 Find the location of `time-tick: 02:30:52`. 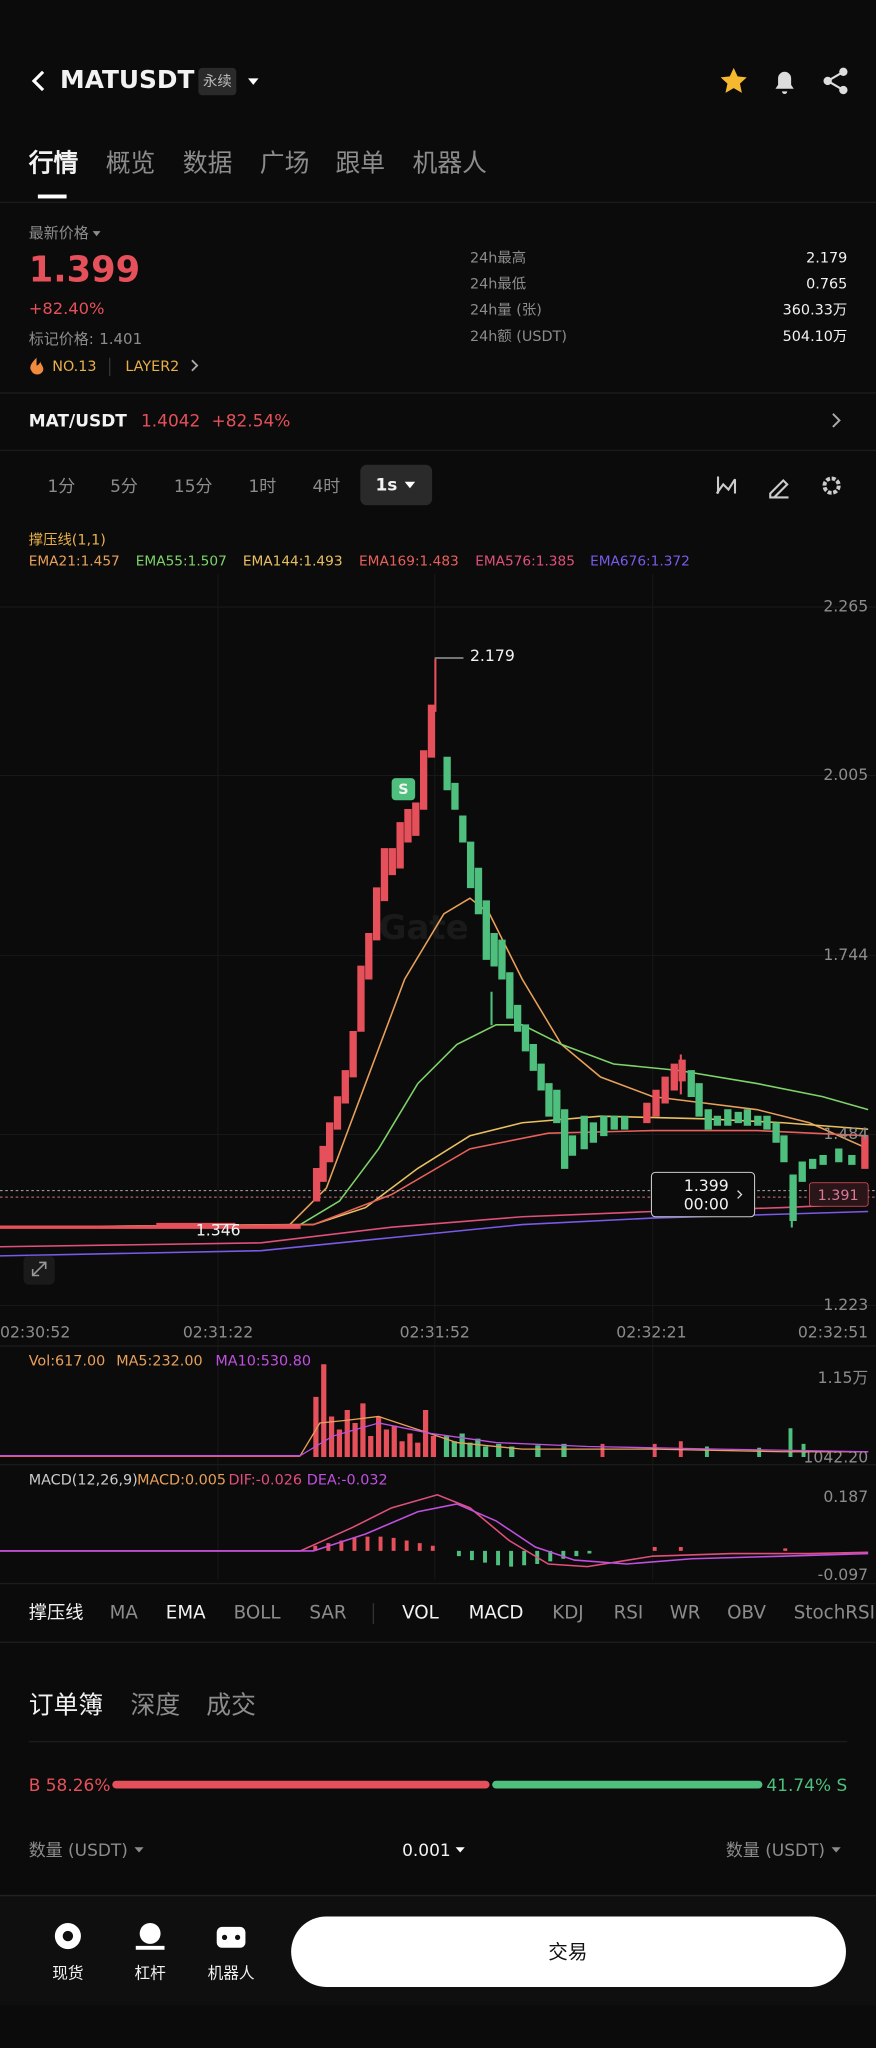

time-tick: 02:30:52 is located at coordinates (35, 1331).